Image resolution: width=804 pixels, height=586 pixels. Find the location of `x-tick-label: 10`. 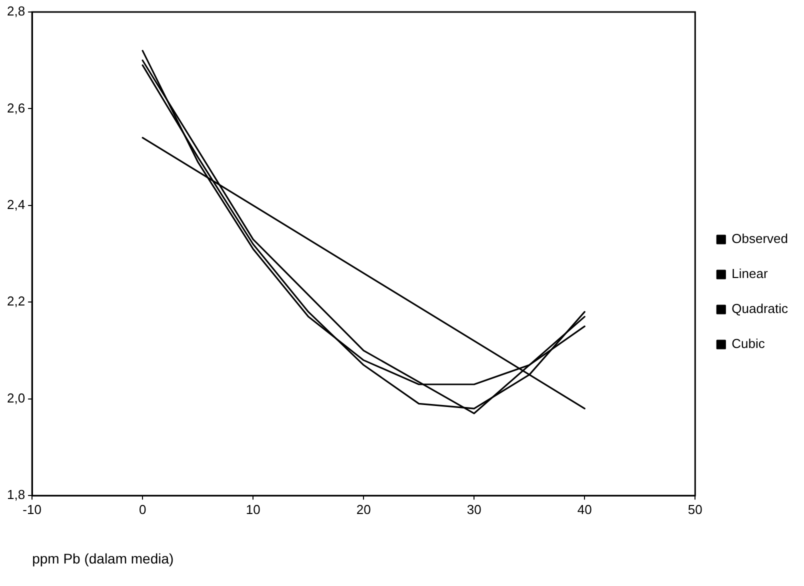

x-tick-label: 10 is located at coordinates (253, 509).